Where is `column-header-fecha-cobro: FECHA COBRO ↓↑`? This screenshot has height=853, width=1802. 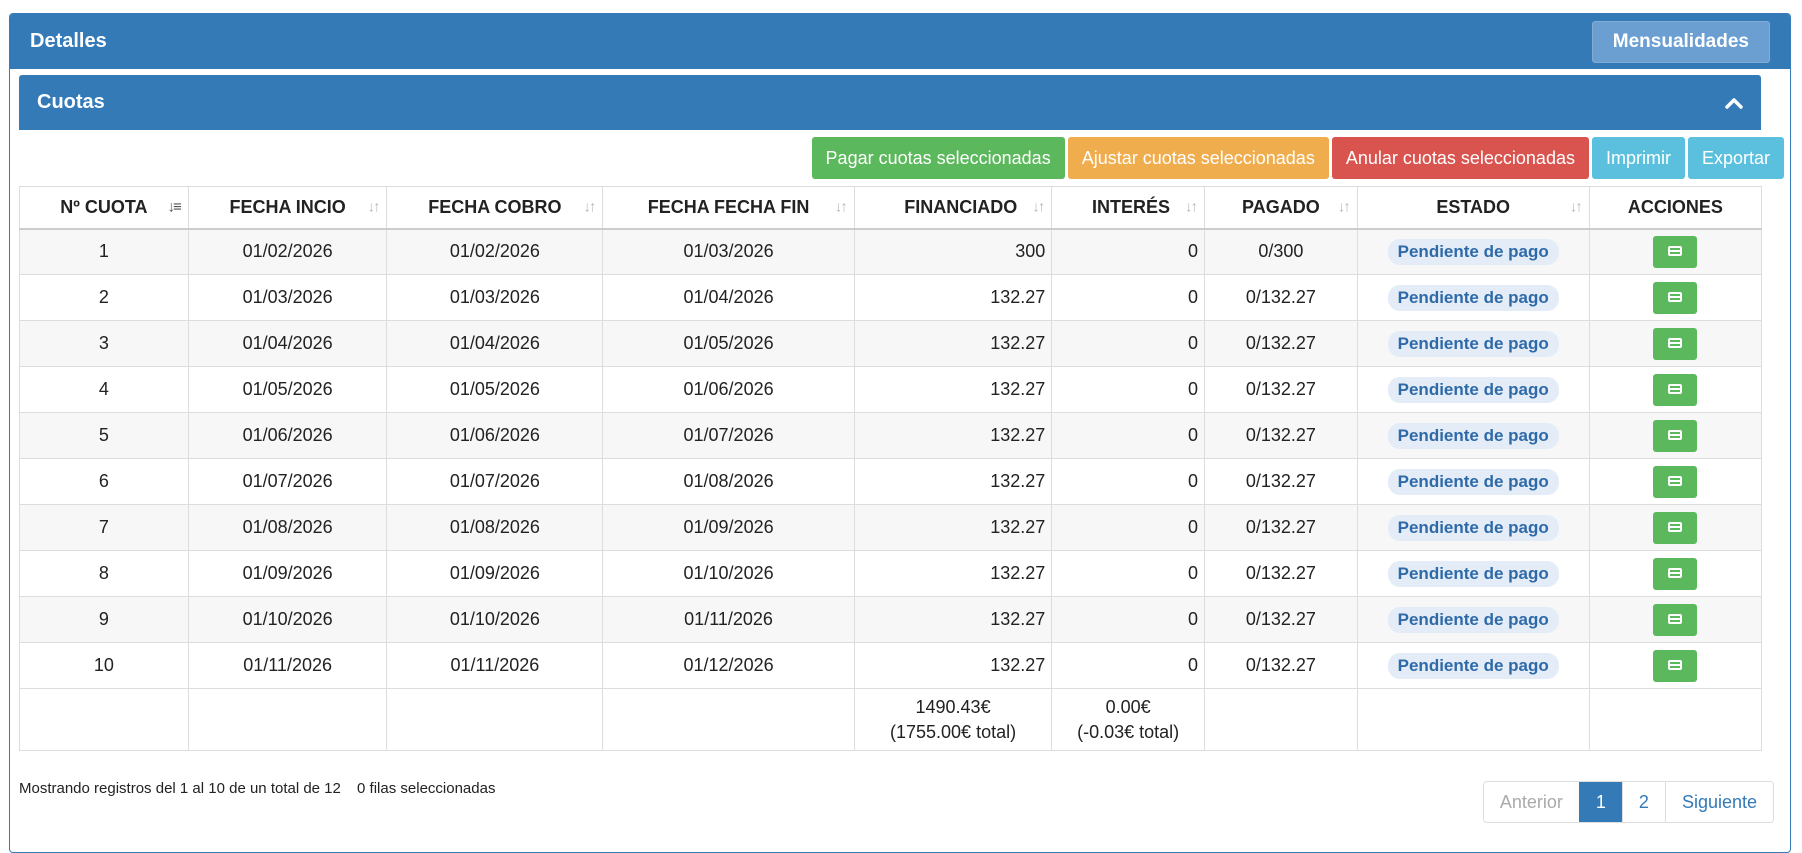
column-header-fecha-cobro: FECHA COBRO ↓↑ is located at coordinates (495, 208).